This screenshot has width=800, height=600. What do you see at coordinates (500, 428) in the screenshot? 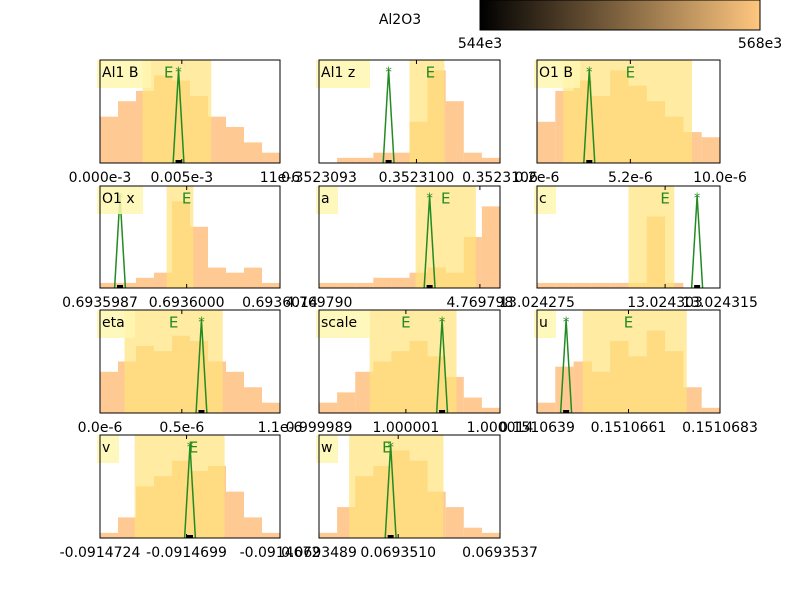
I see `x-tick-label: 1.000014` at bounding box center [500, 428].